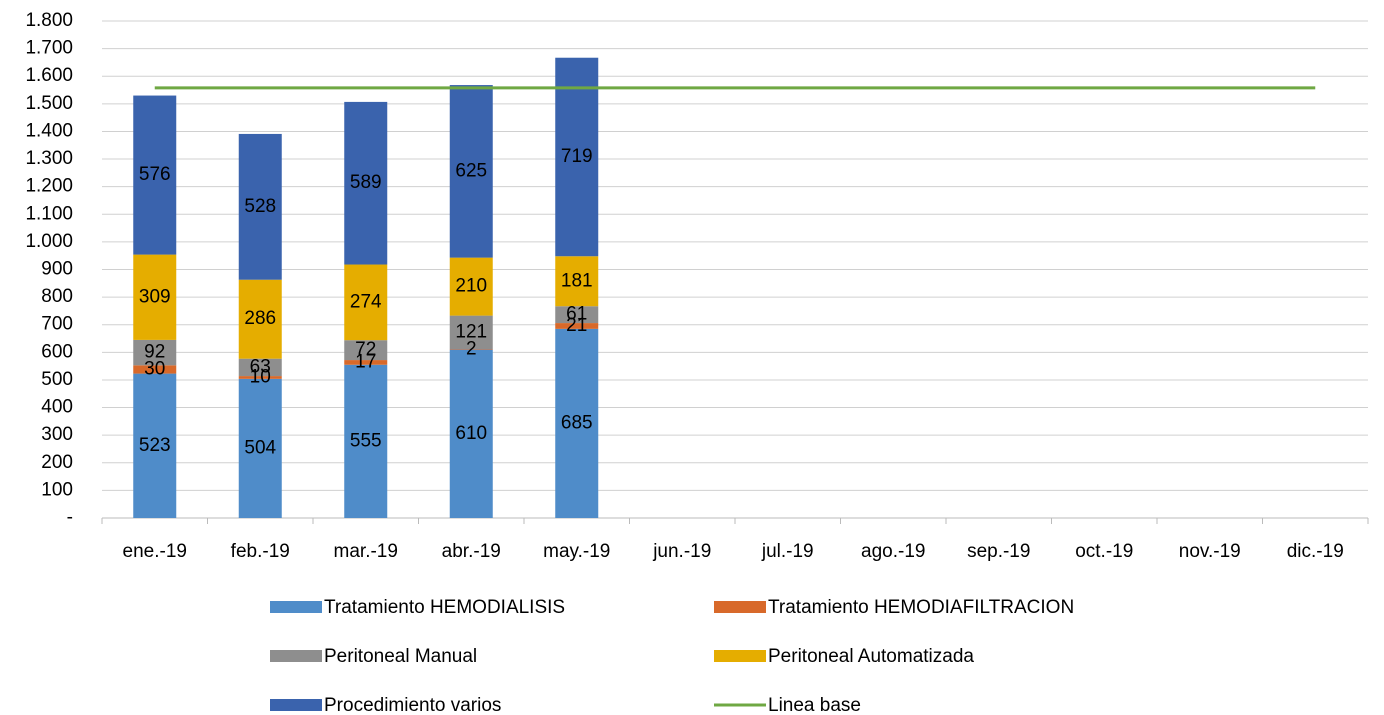 The width and height of the screenshot is (1384, 715). I want to click on x-tick-label: ago.-19, so click(893, 551).